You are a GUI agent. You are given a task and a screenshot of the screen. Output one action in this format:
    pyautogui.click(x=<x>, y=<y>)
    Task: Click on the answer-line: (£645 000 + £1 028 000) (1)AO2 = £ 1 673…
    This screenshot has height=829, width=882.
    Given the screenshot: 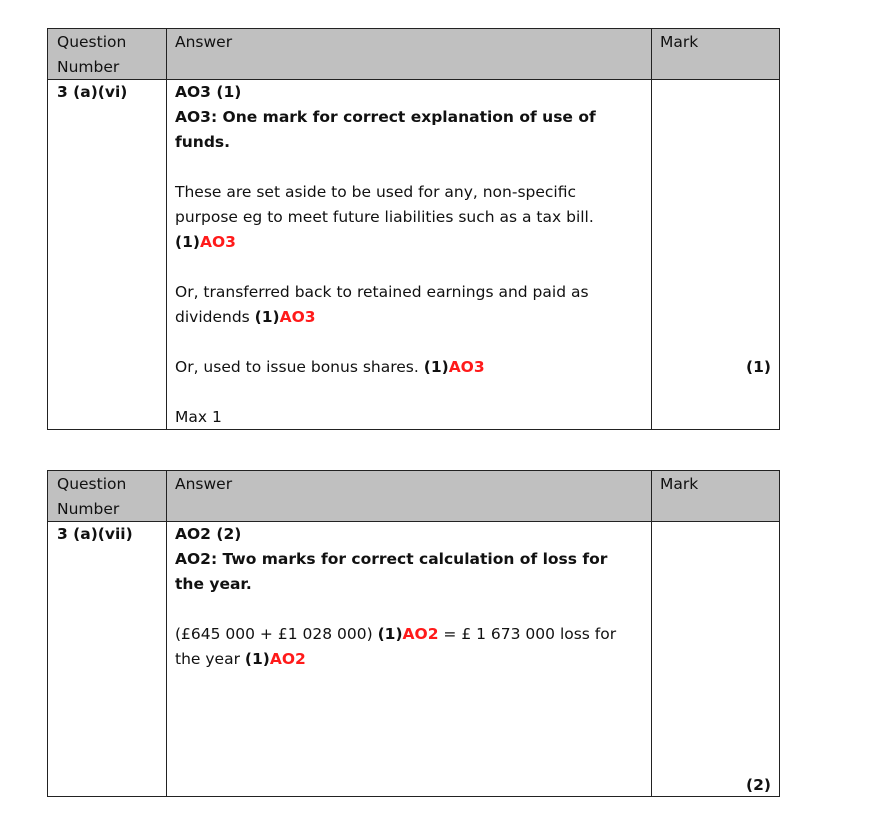 What is the action you would take?
    pyautogui.click(x=395, y=634)
    